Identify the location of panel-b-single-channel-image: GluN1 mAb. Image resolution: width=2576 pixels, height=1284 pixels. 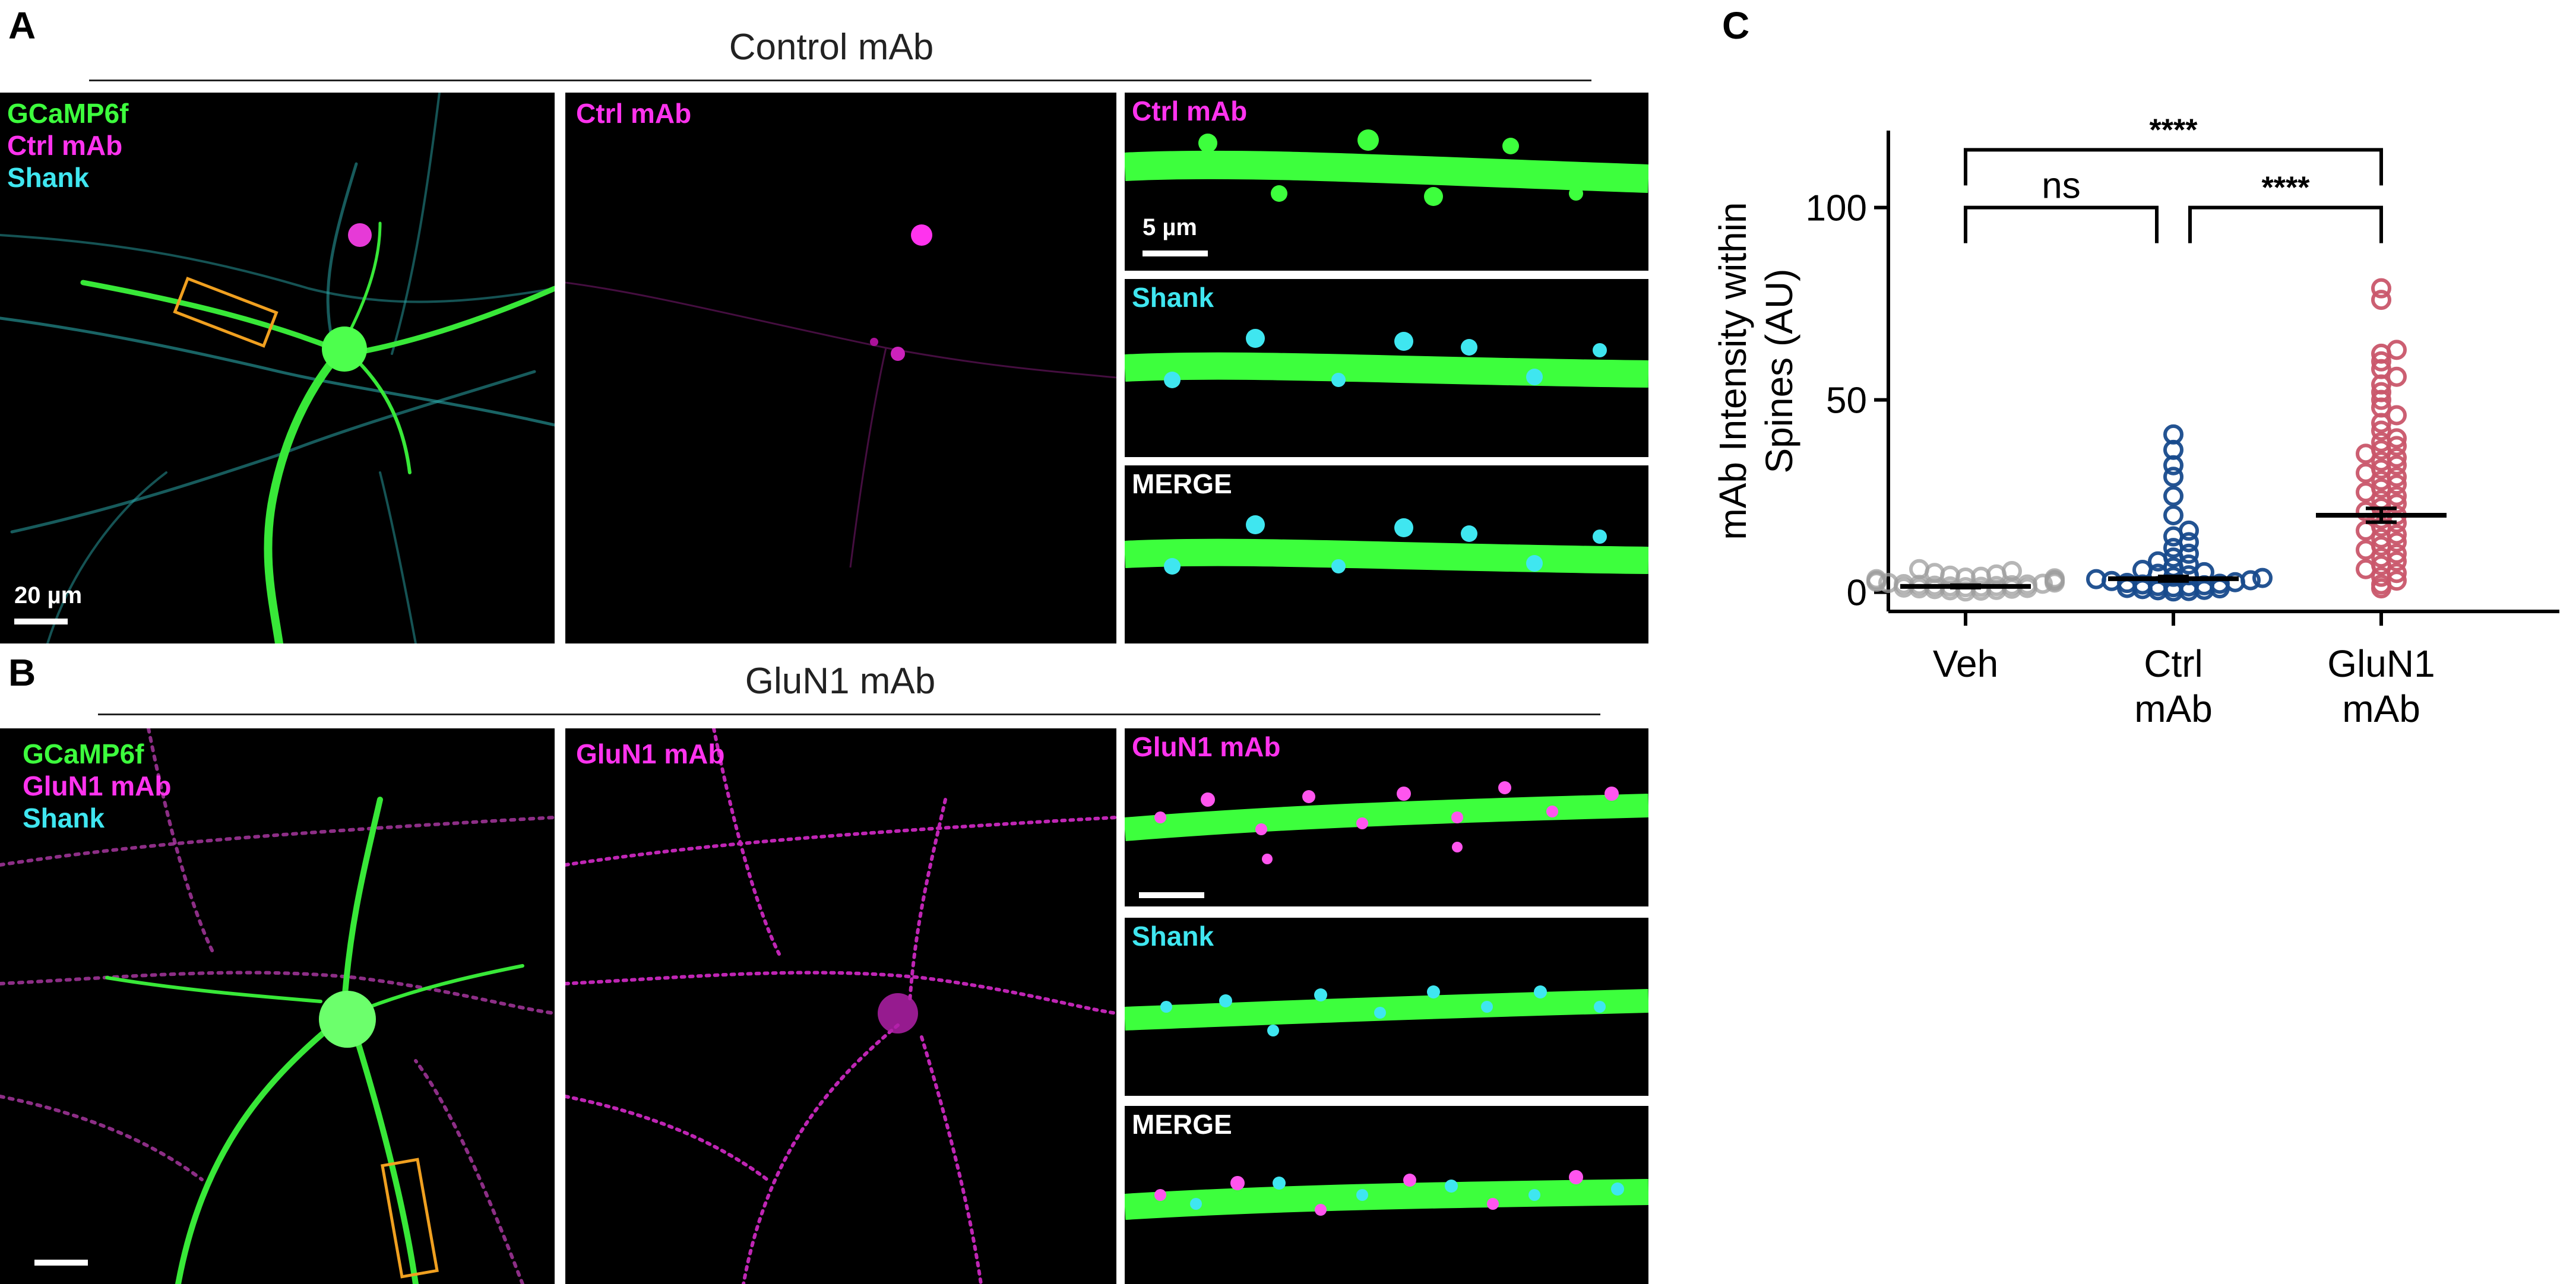
(840, 1006).